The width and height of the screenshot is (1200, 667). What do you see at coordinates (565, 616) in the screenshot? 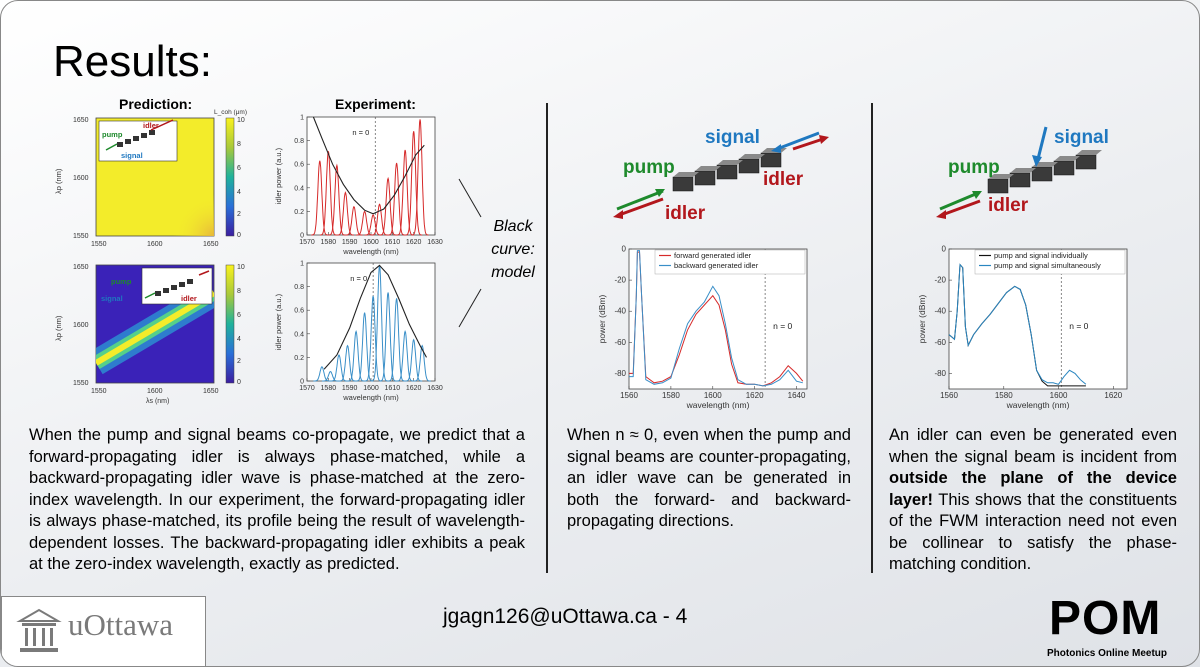
I see `footer-email: jgagn126@uOttawa.ca - 4` at bounding box center [565, 616].